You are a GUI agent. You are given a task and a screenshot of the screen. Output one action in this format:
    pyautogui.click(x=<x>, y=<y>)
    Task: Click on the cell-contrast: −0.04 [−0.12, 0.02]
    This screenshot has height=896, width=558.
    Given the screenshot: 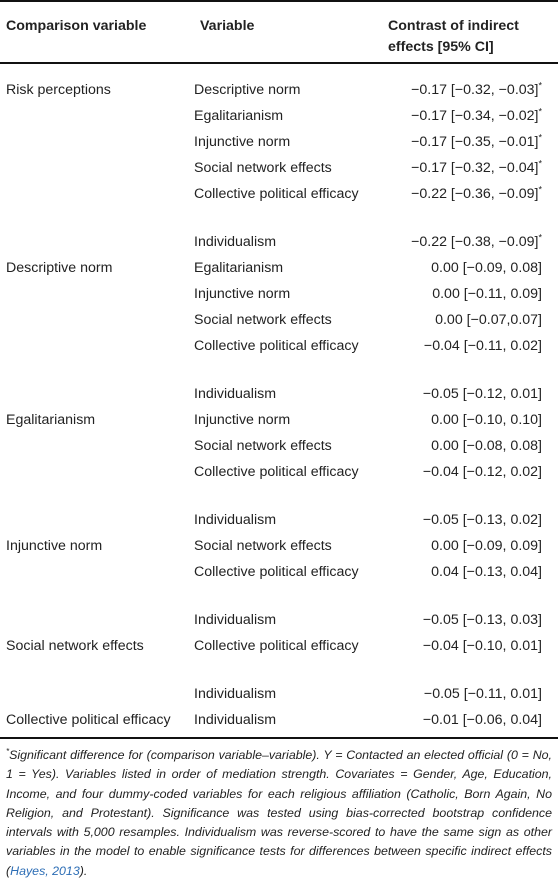 What is the action you would take?
    pyautogui.click(x=464, y=481)
    